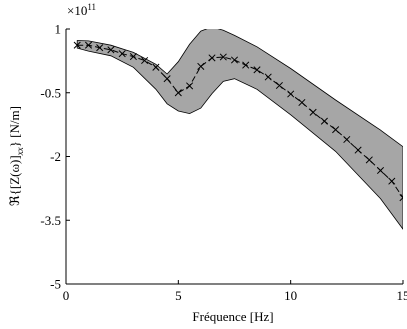 The image size is (407, 329). What do you see at coordinates (50, 220) in the screenshot?
I see `y-tick-label: -3.5` at bounding box center [50, 220].